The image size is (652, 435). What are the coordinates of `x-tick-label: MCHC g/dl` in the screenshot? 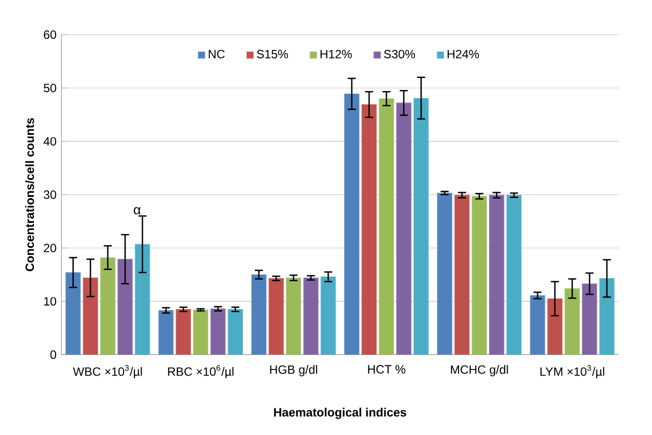 It's located at (479, 370).